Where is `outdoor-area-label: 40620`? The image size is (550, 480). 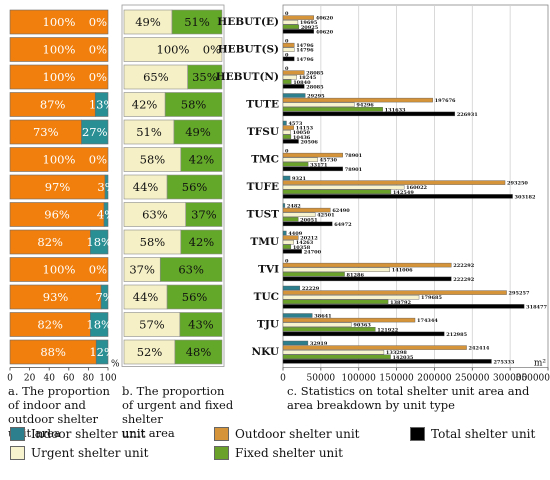 outdoor-area-label: 40620 is located at coordinates (325, 19).